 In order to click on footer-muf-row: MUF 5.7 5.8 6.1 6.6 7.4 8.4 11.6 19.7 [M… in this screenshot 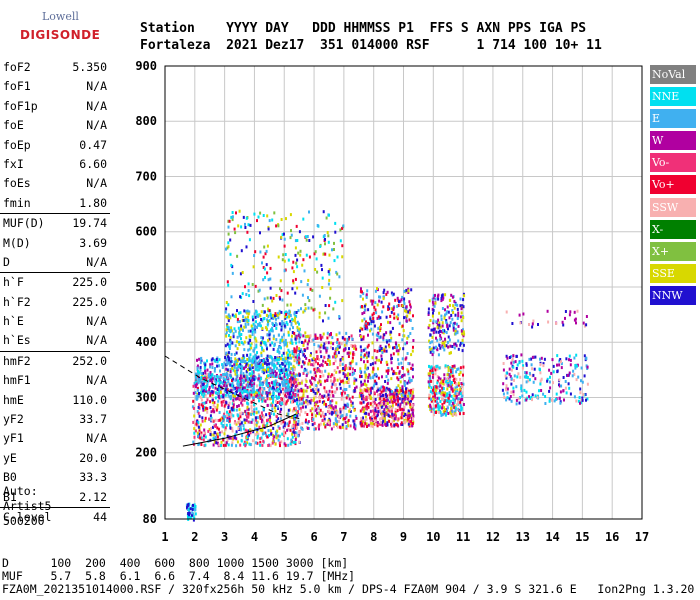, I will do `click(179, 575)`.